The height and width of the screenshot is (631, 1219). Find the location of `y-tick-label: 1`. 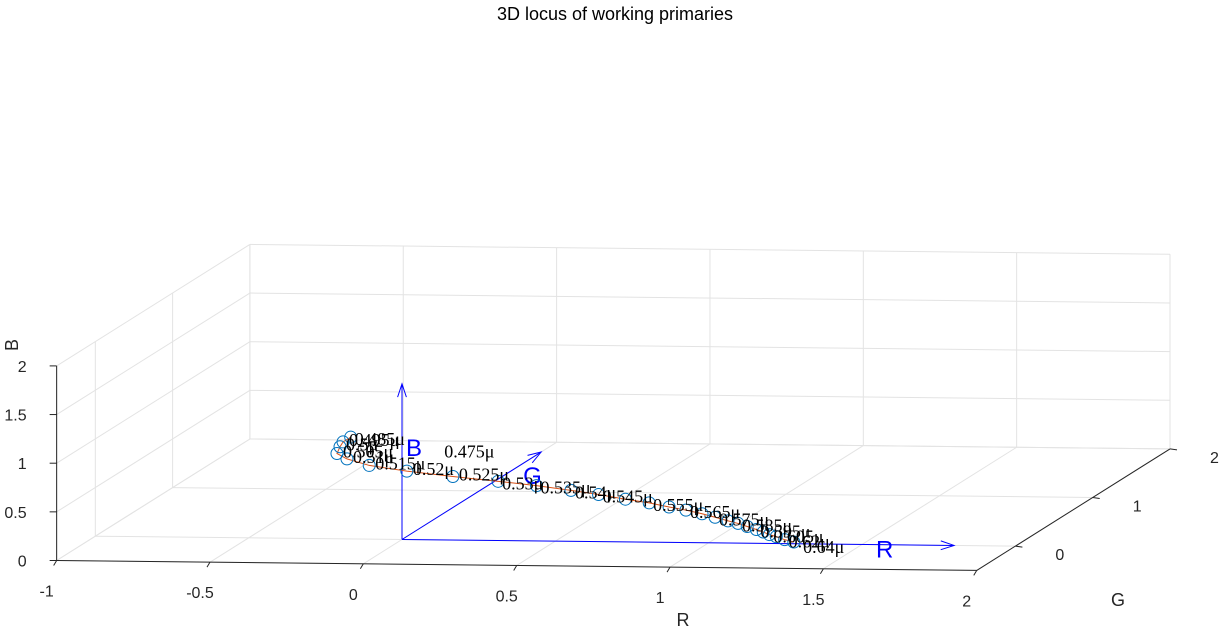

y-tick-label: 1 is located at coordinates (1137, 507).